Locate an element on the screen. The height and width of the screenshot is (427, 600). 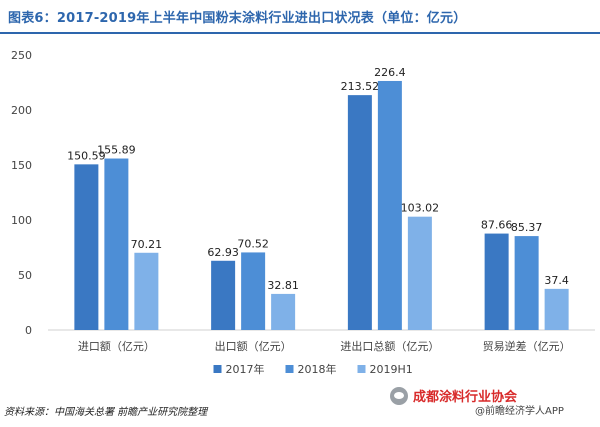
wechat-icon is located at coordinates (399, 395).